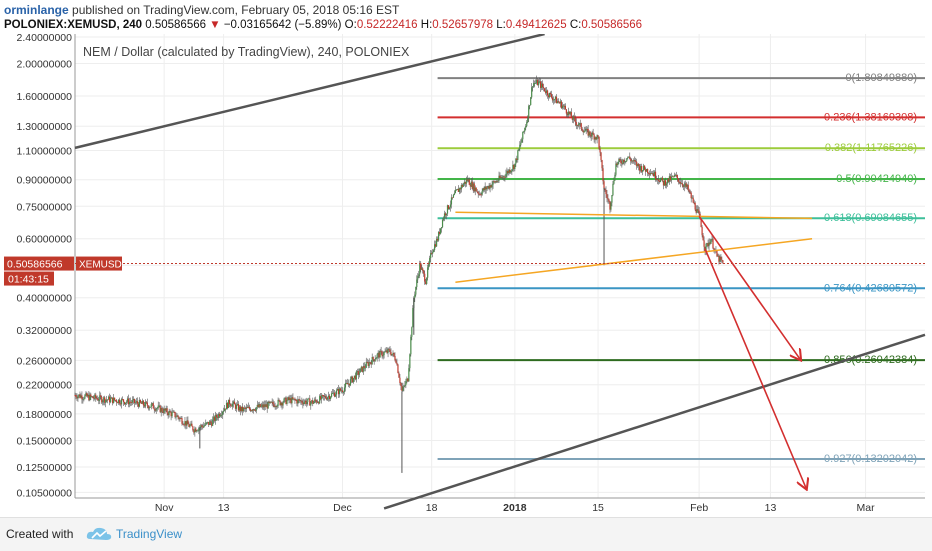 This screenshot has height=551, width=932. I want to click on trendline-channel-upper, so click(309, 92).